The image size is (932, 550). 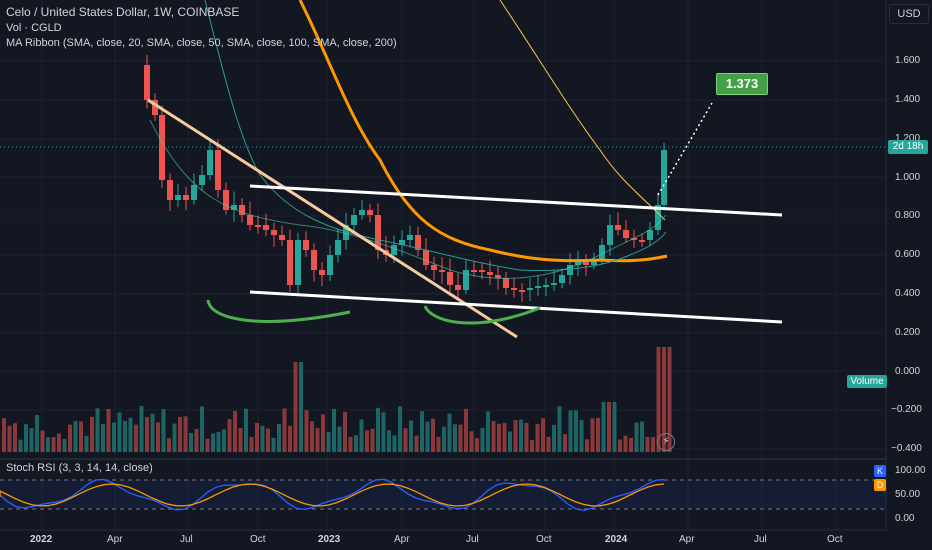 What do you see at coordinates (910, 470) in the screenshot?
I see `rsi-tick: 100.00` at bounding box center [910, 470].